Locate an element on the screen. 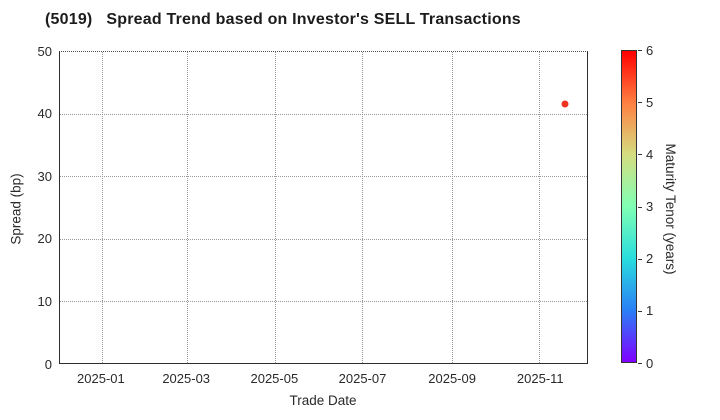  x-tick-label: 2025-05 is located at coordinates (274, 378).